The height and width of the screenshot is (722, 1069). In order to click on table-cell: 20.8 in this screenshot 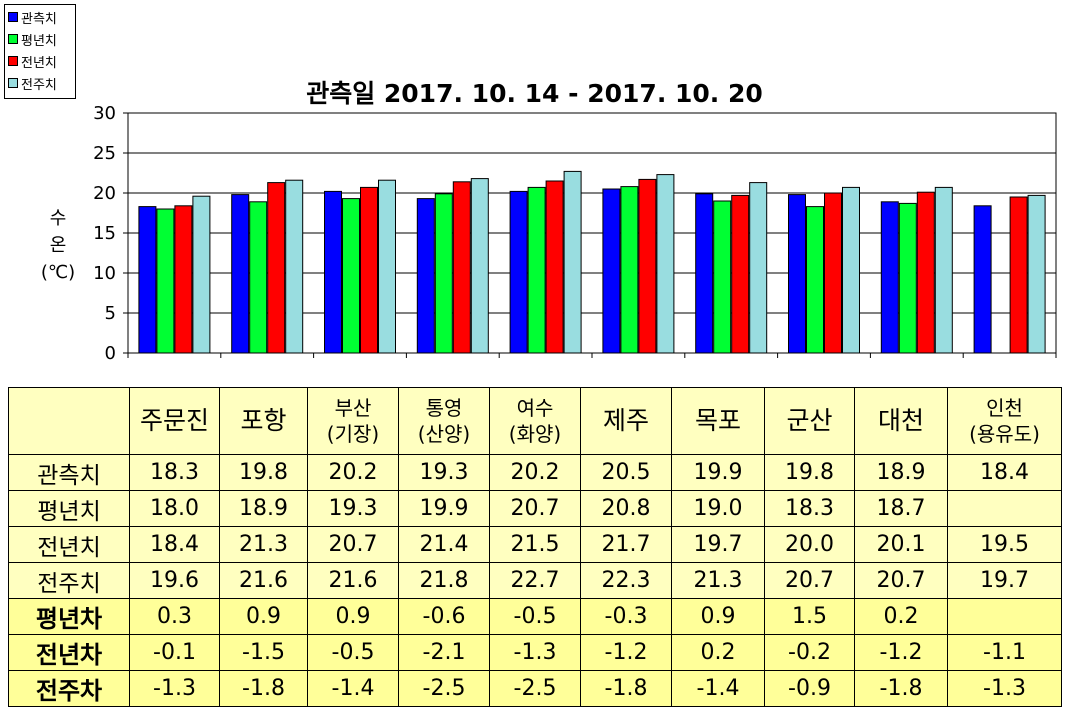, I will do `click(626, 508)`.